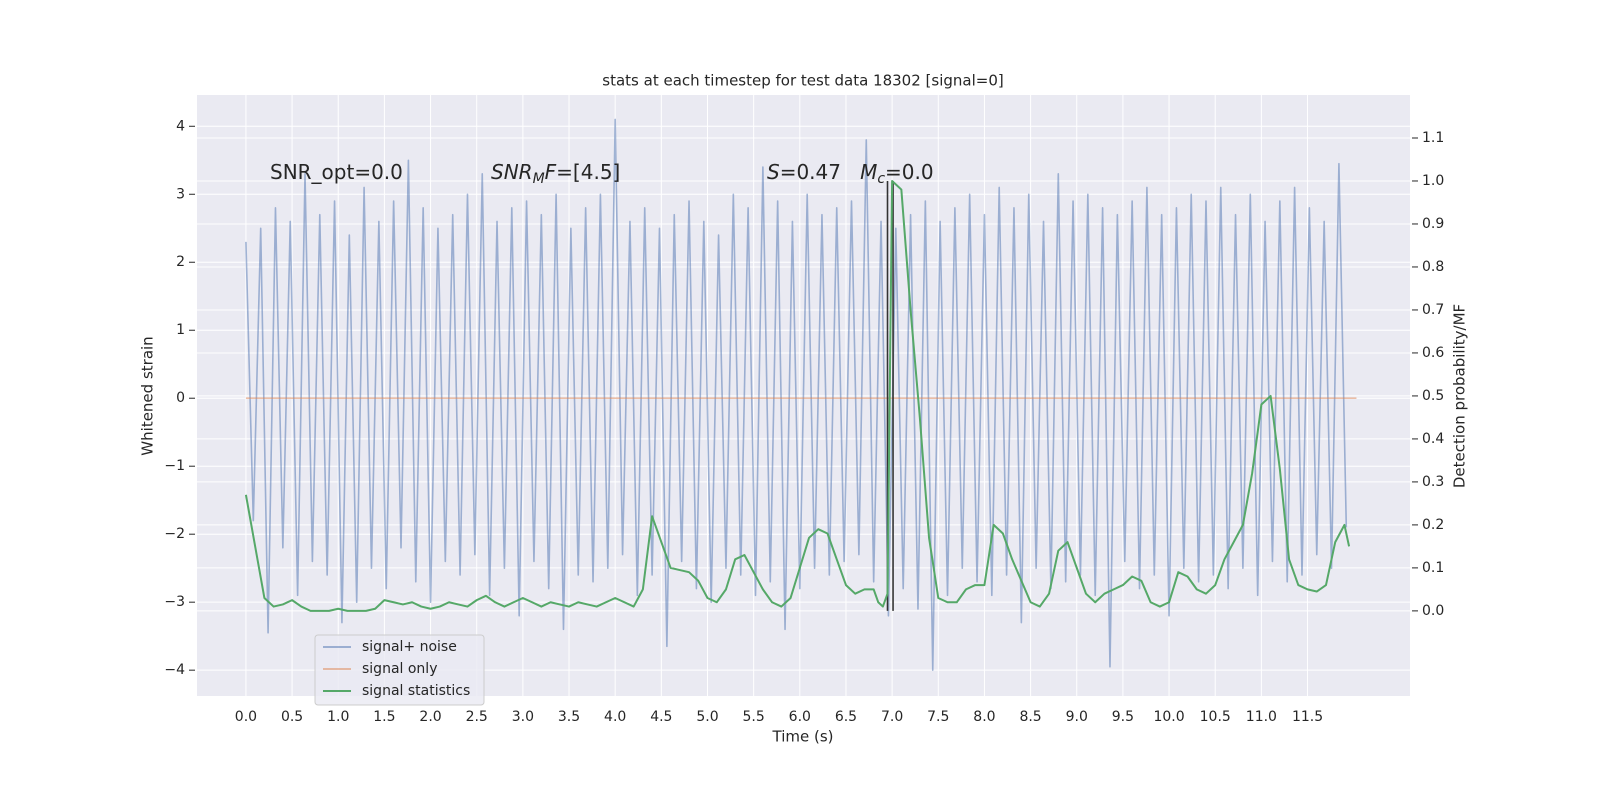 Image resolution: width=1600 pixels, height=800 pixels. I want to click on annotation-part: =0.47, so click(820, 172).